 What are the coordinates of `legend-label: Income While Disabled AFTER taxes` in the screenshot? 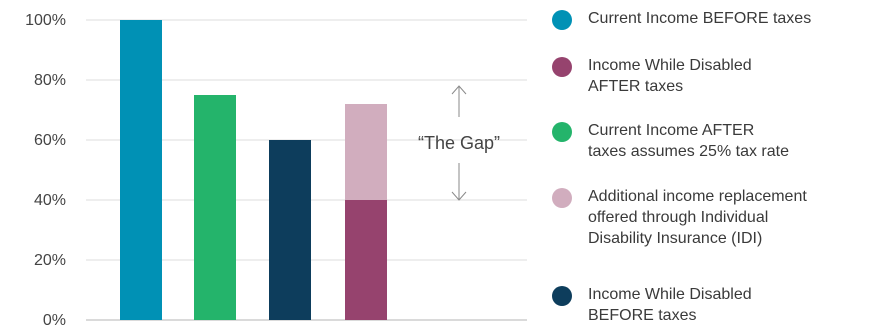 It's located at (728, 76).